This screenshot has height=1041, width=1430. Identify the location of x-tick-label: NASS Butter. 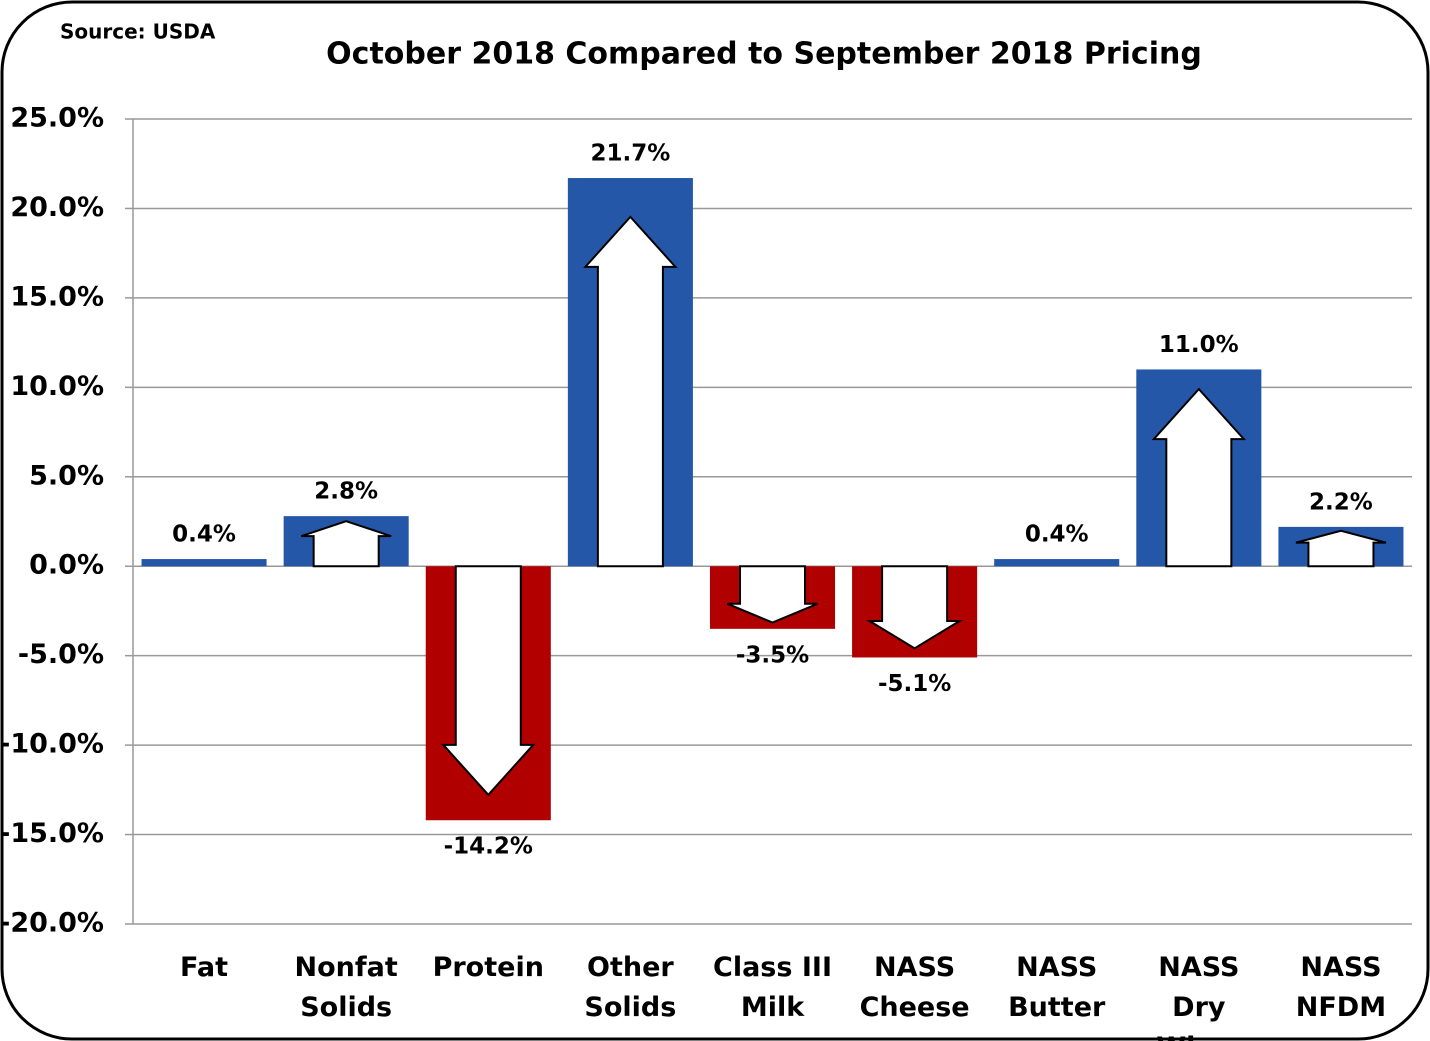
(1057, 987).